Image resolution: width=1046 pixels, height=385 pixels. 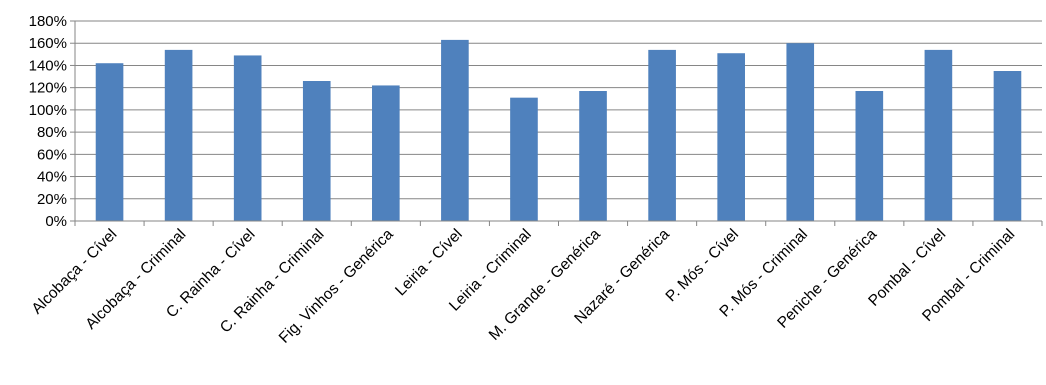 I want to click on y-tick-label: 100%, so click(x=48, y=110).